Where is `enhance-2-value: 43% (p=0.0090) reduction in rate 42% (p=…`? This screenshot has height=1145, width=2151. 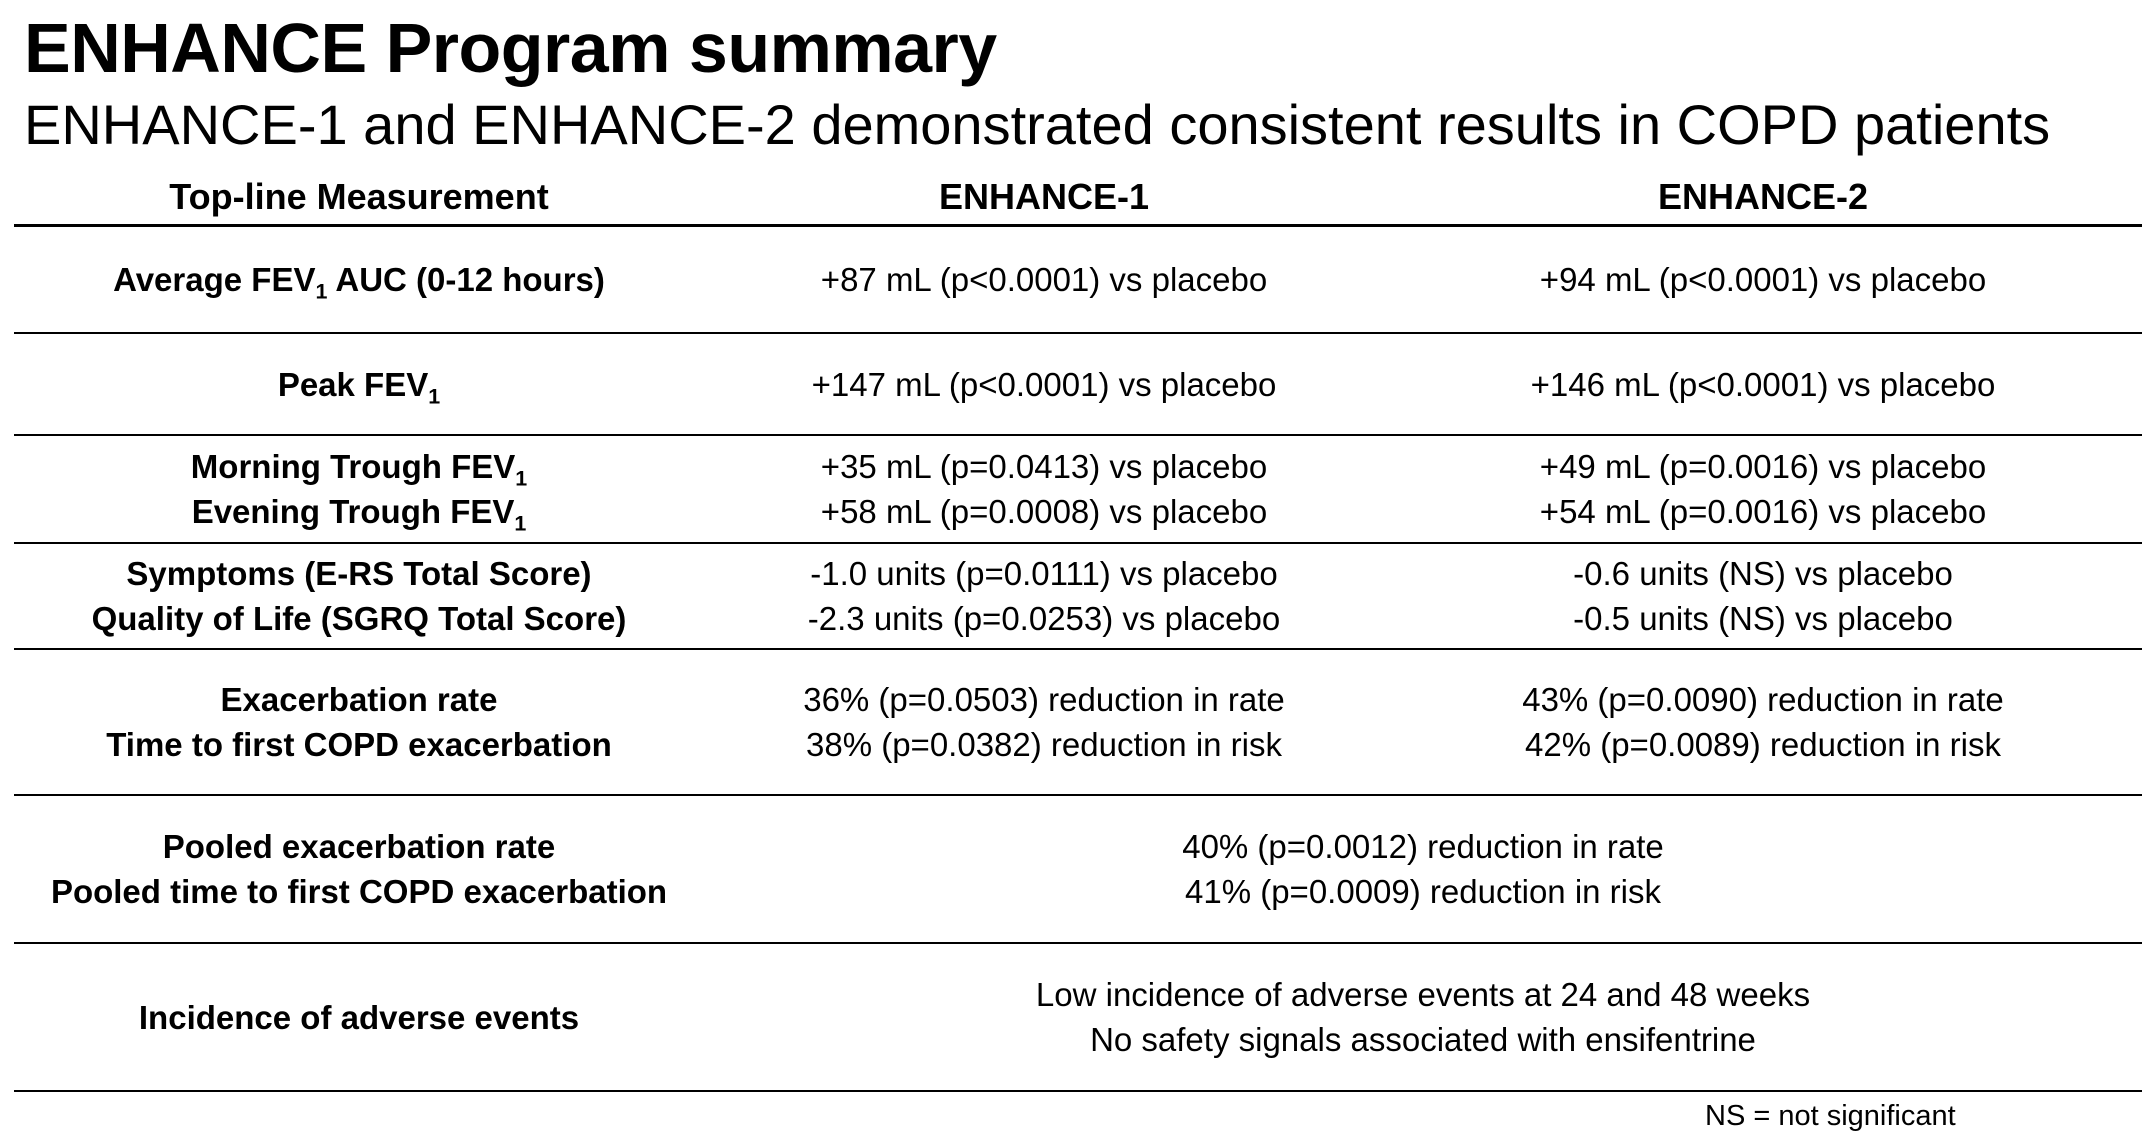
enhance-2-value: 43% (p=0.0090) reduction in rate 42% (p=… is located at coordinates (1763, 722).